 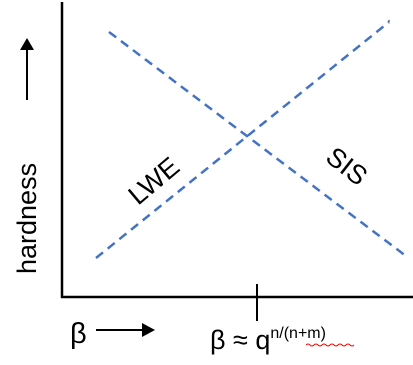 I want to click on crossover-label: β ≈ qn/(n+m), so click(x=268, y=340).